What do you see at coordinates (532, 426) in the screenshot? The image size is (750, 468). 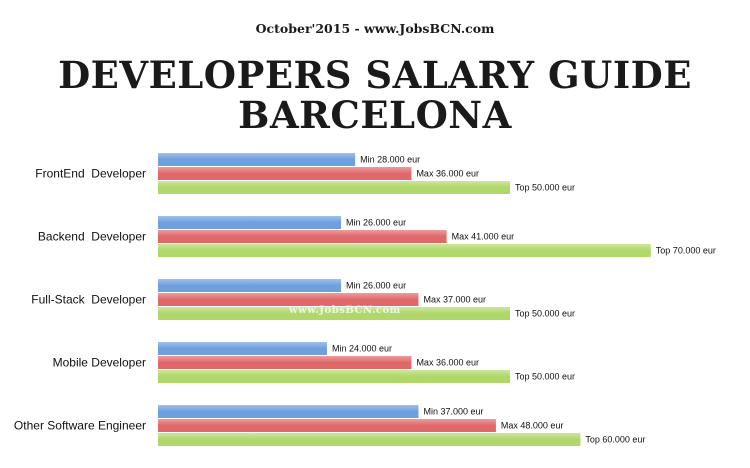 I see `bar-value-label: Max 48.000 eur` at bounding box center [532, 426].